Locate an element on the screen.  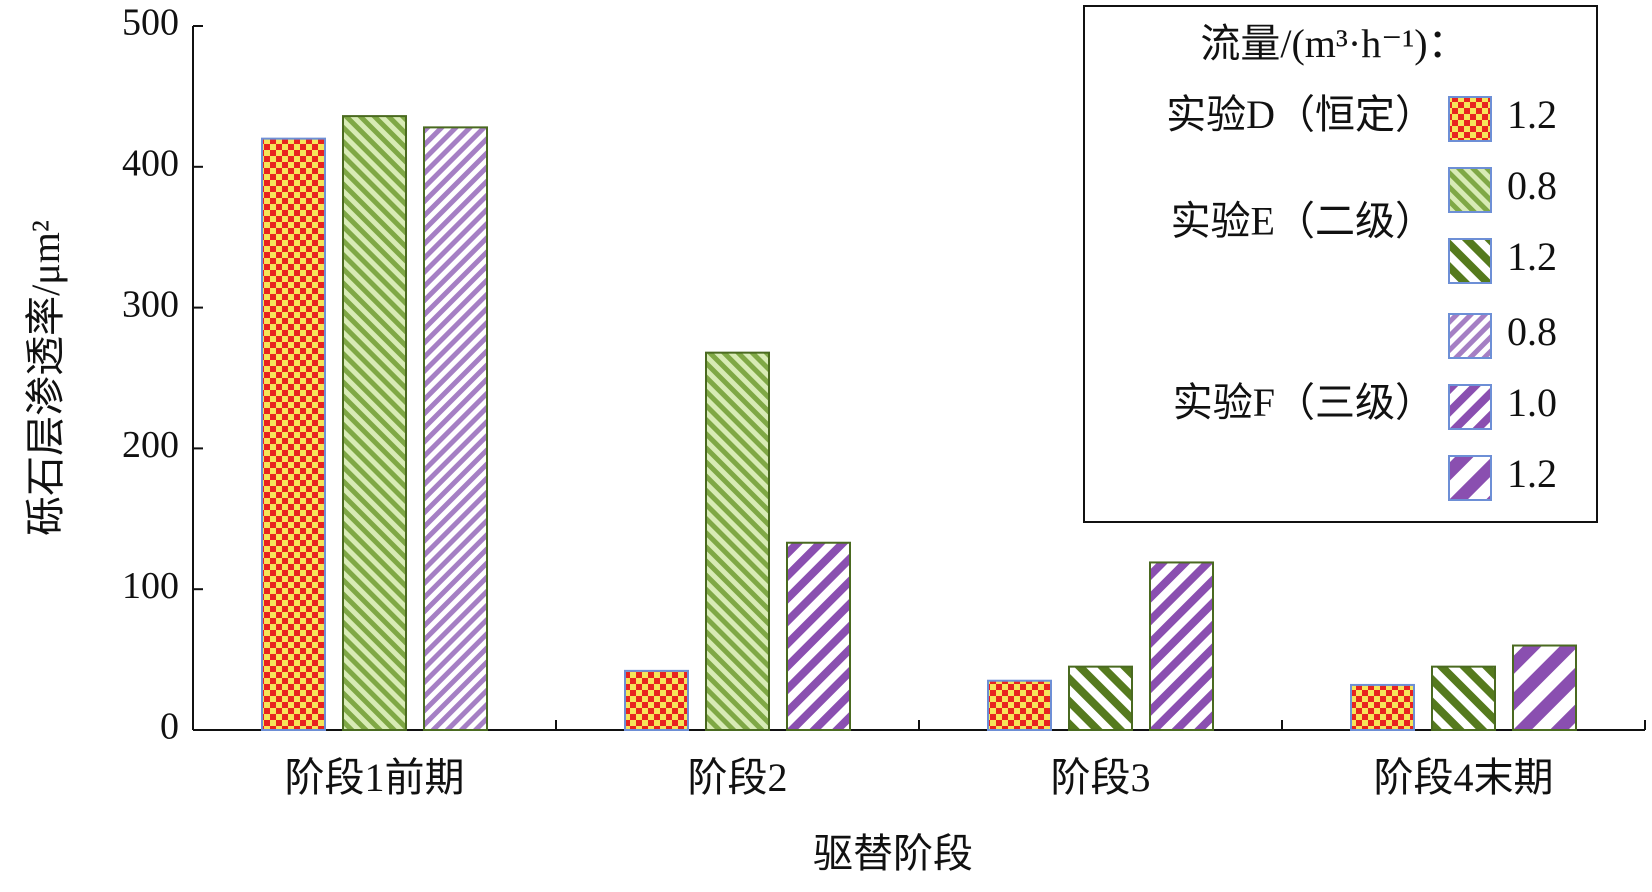
y-tick-label: 500 is located at coordinates (150, 23).